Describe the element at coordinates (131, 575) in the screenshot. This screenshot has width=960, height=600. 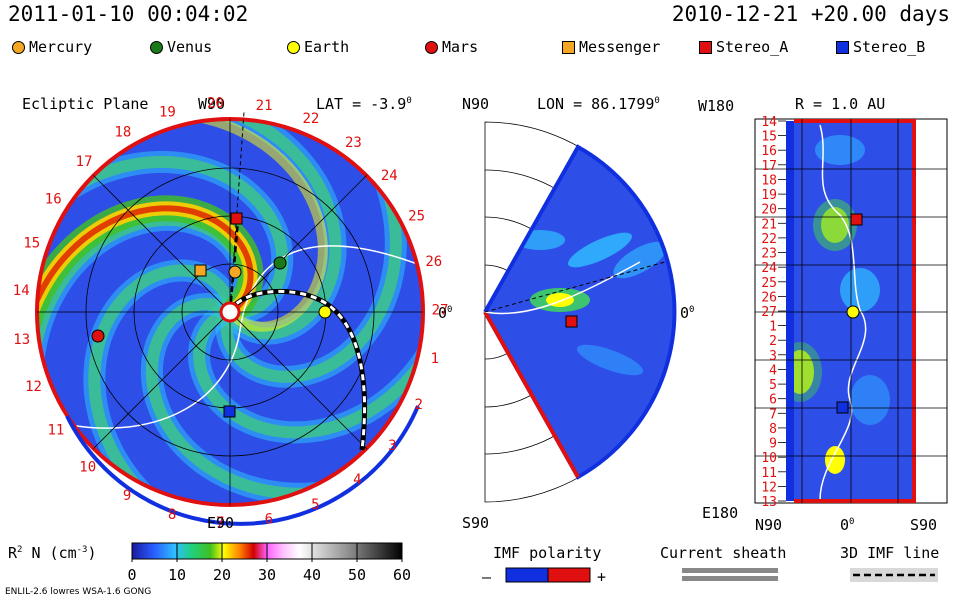
I see `colorbar-tick-label: 0` at that location.